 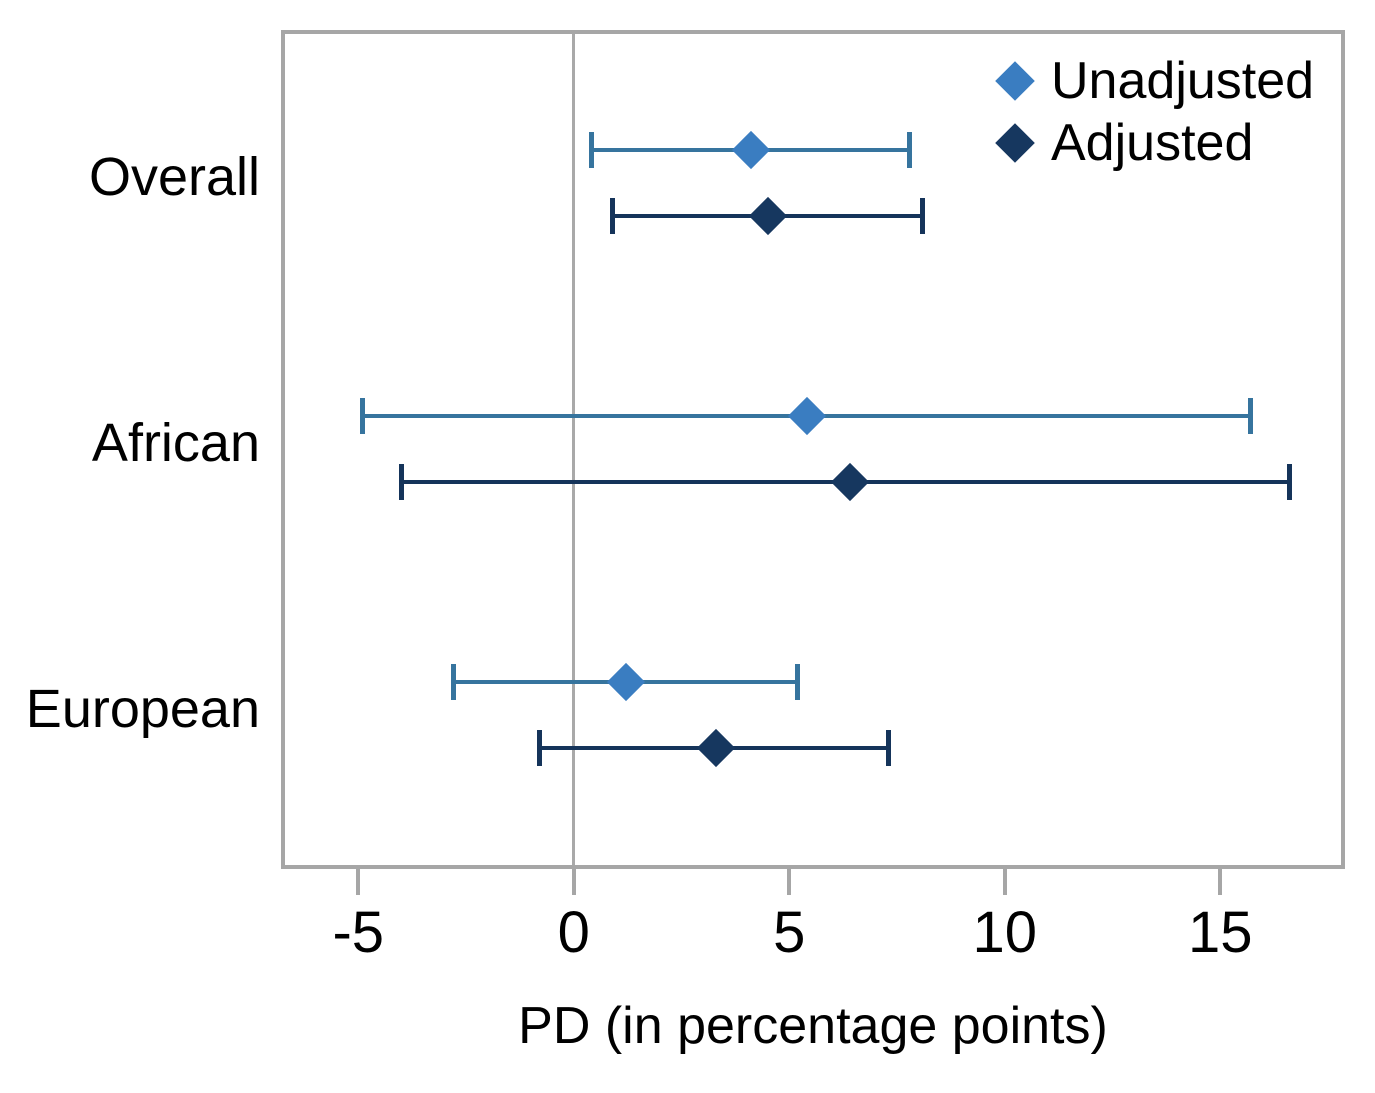 I want to click on legend: Unadjusted Adjusted, so click(x=1149, y=112).